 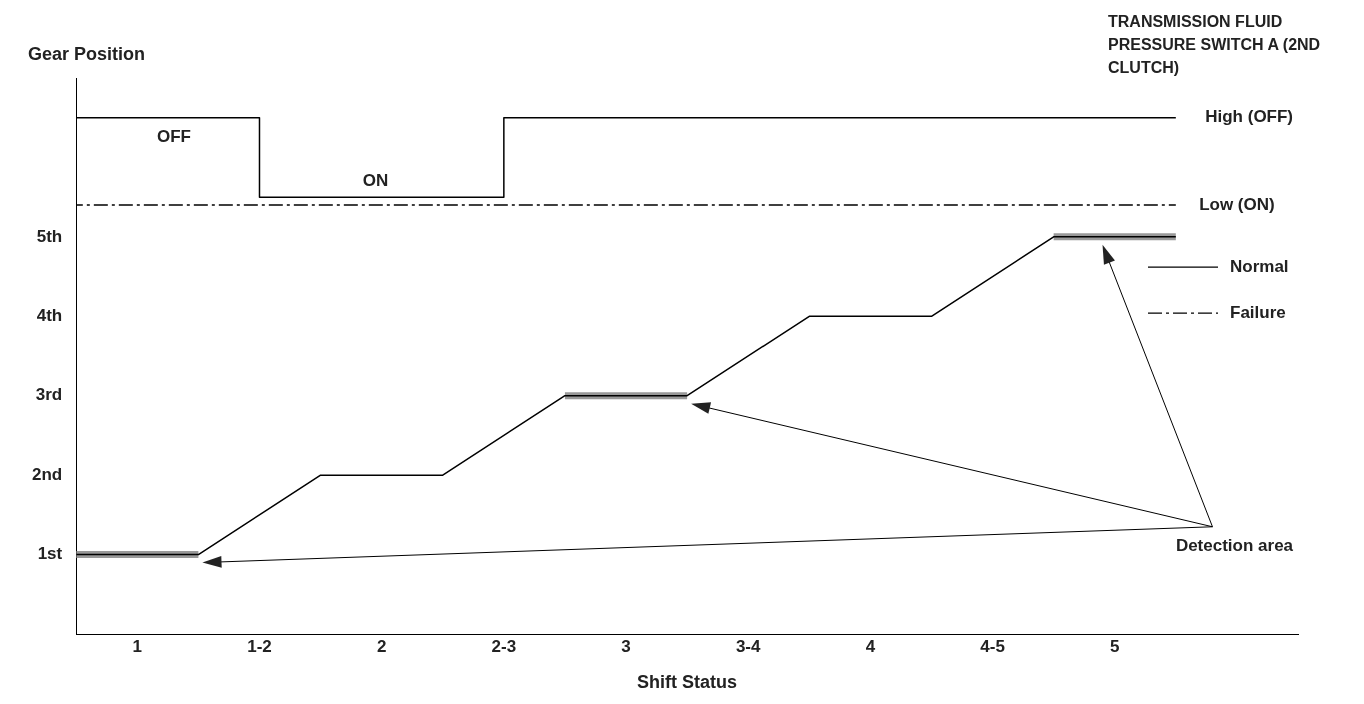 What do you see at coordinates (1258, 312) in the screenshot?
I see `legend-label: Failure` at bounding box center [1258, 312].